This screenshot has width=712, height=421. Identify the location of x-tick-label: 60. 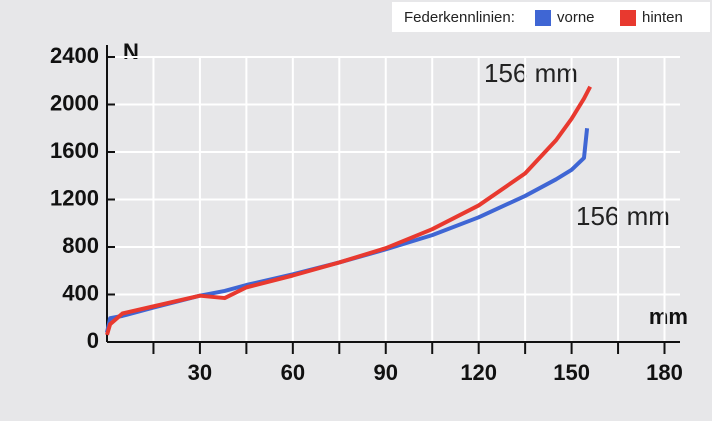
(293, 372).